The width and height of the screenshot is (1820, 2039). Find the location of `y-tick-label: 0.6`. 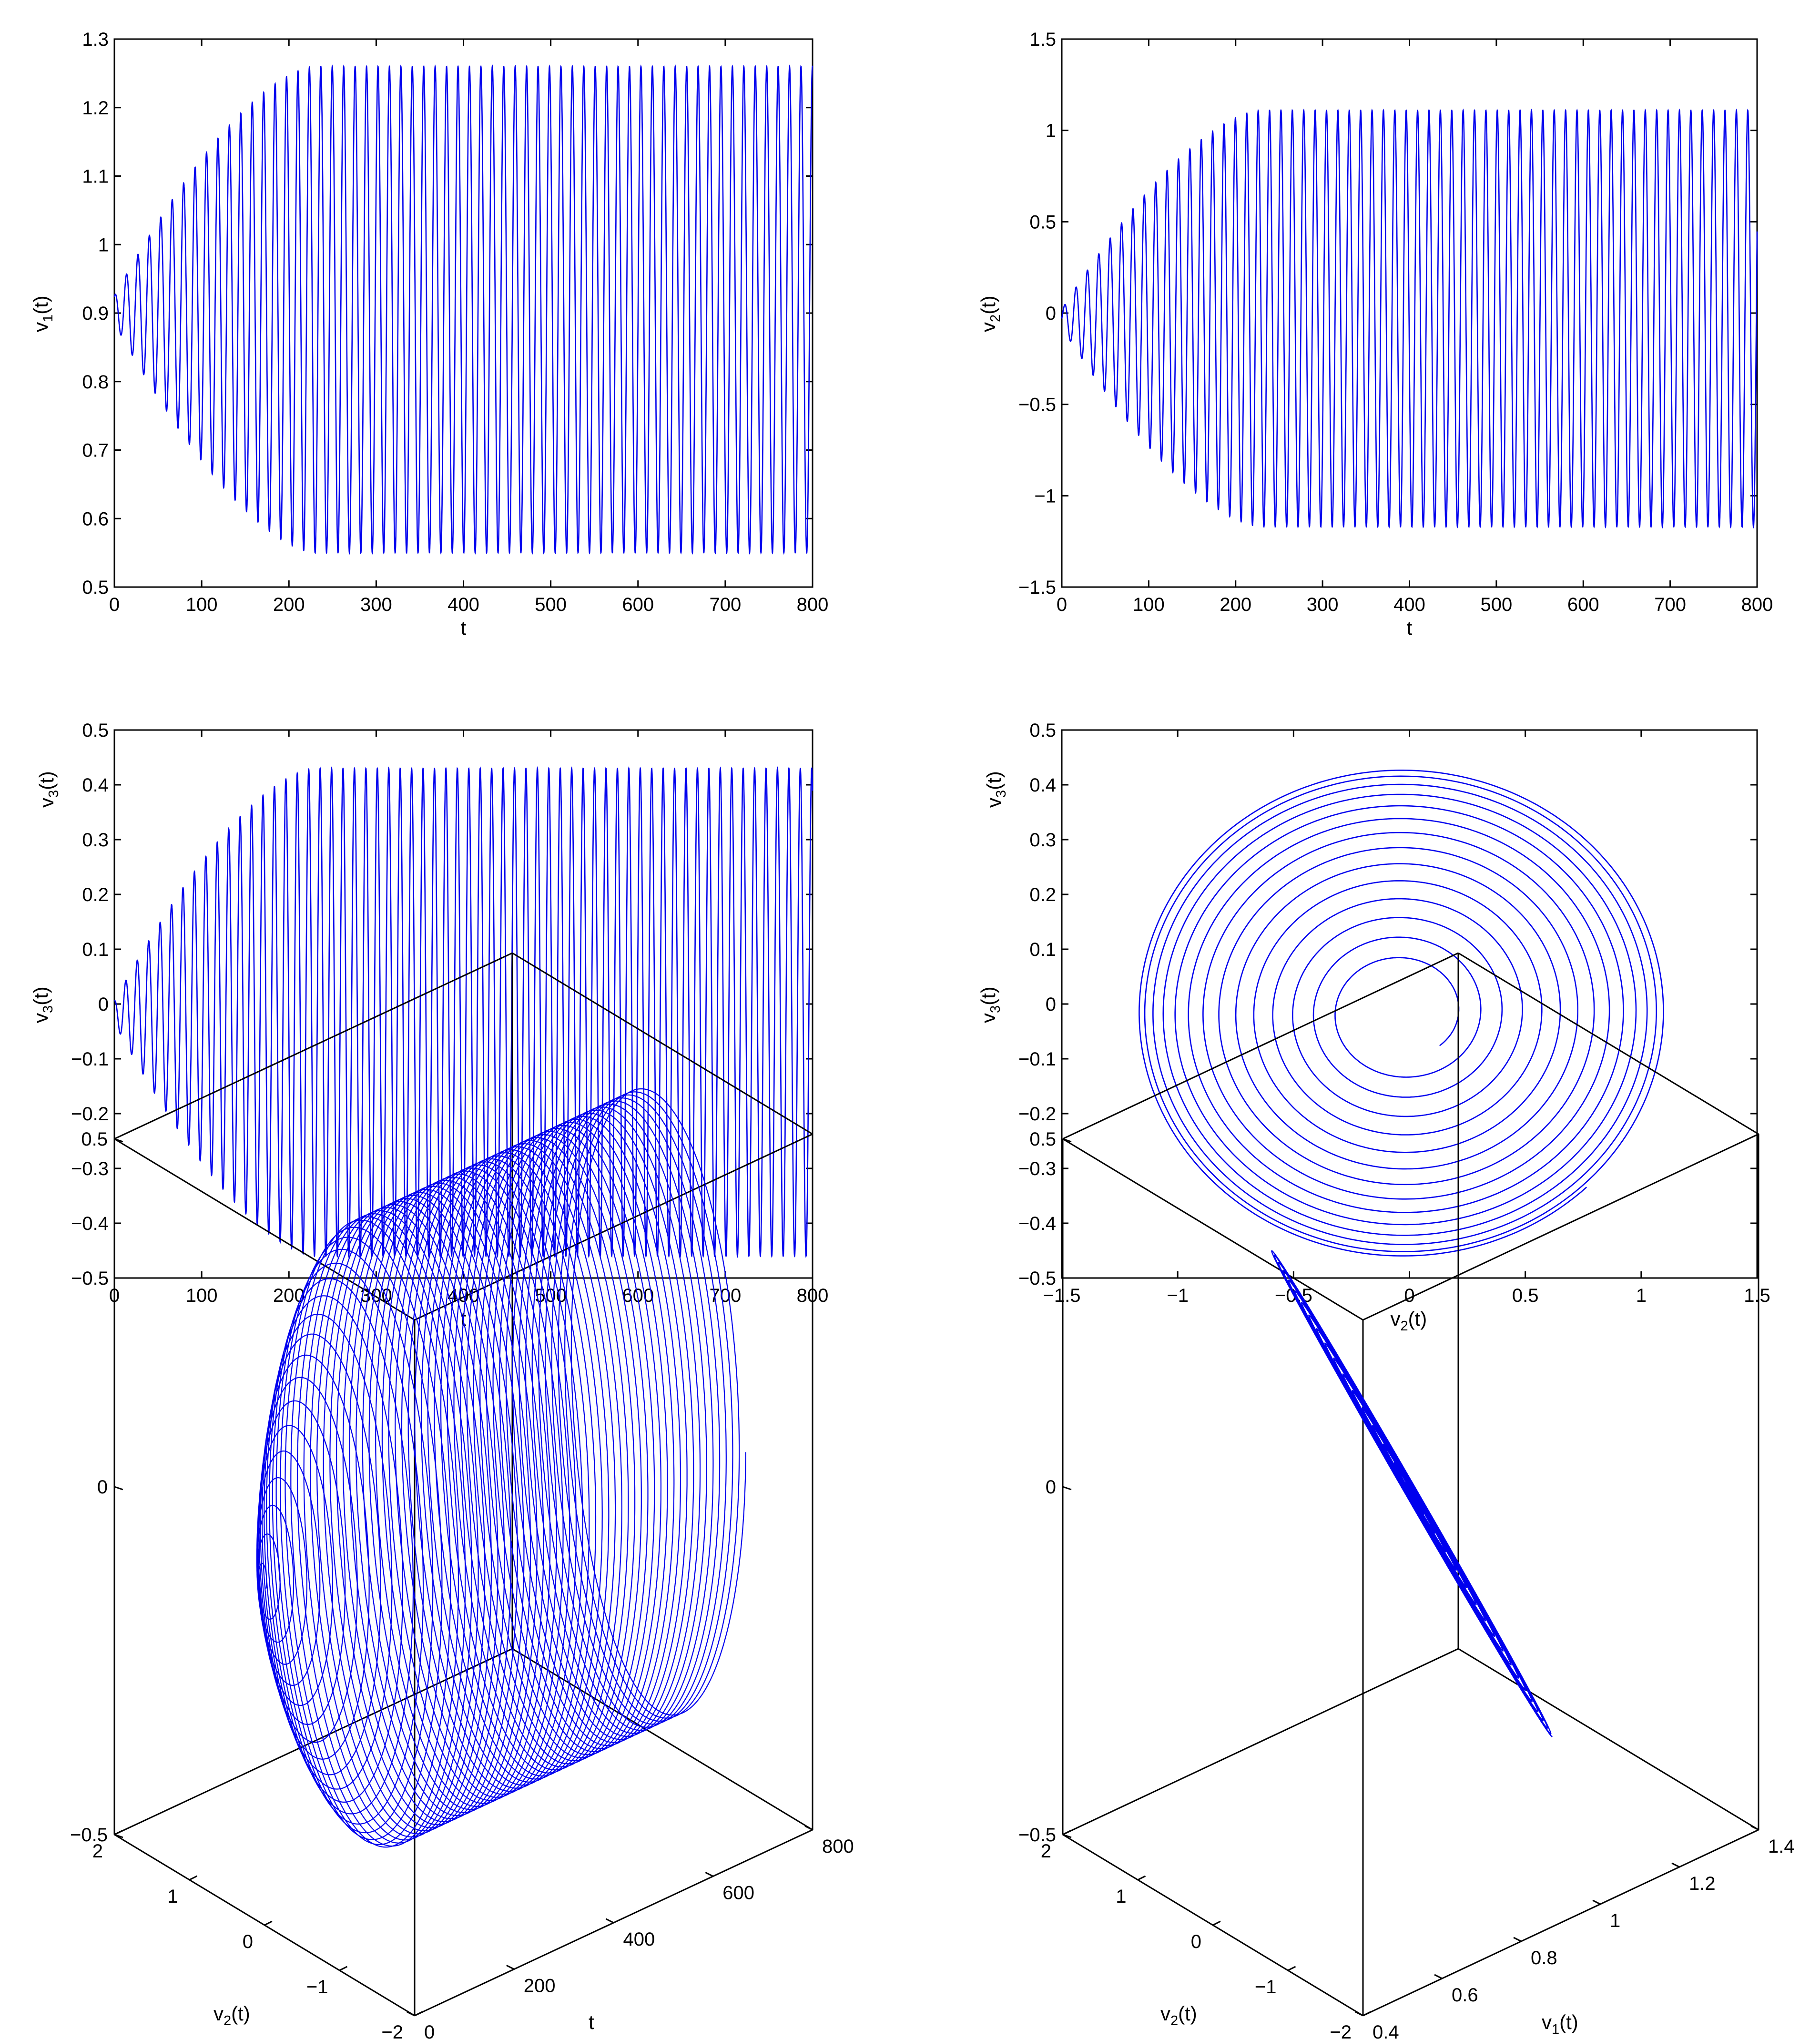

y-tick-label: 0.6 is located at coordinates (95, 518).